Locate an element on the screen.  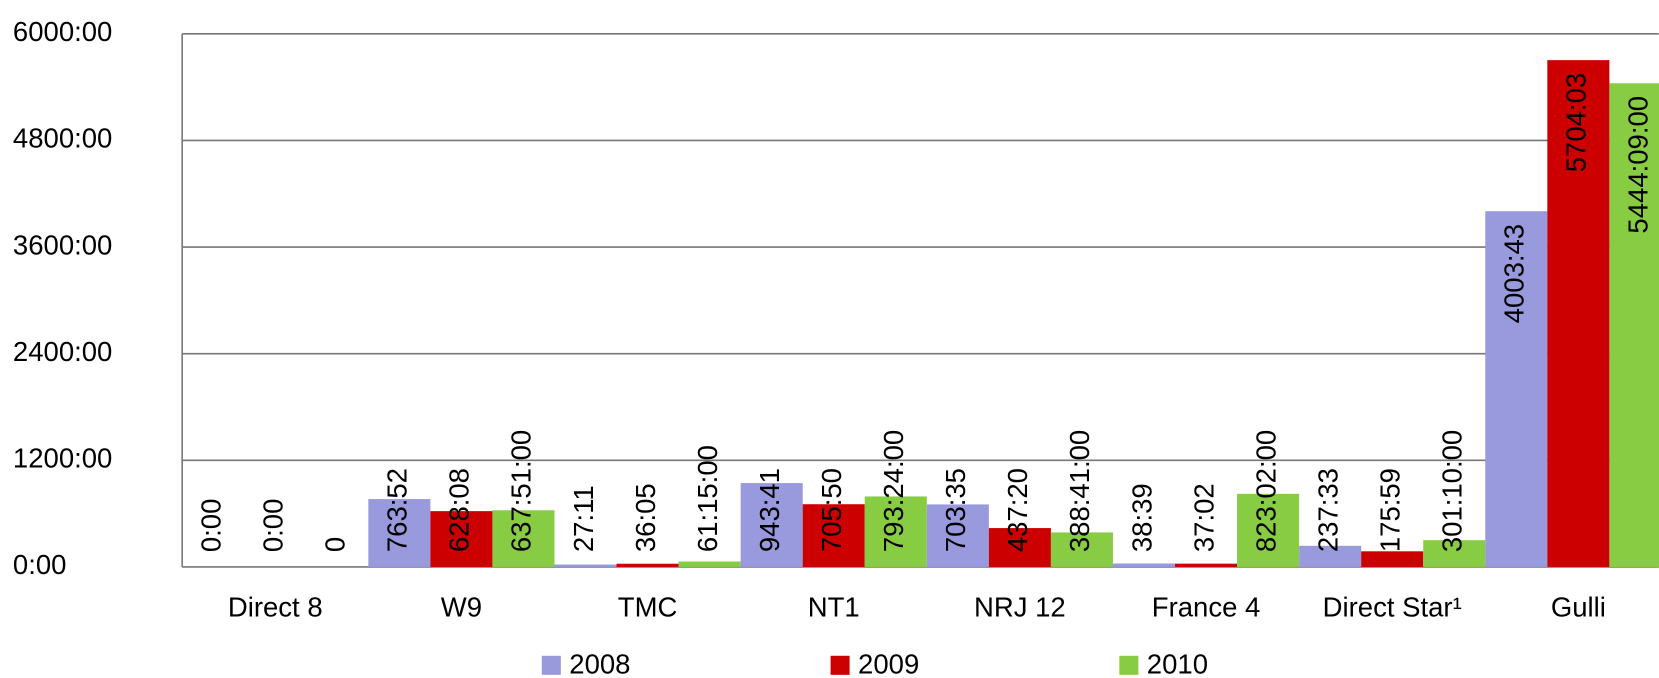
data-label: 4003:43 is located at coordinates (1514, 273).